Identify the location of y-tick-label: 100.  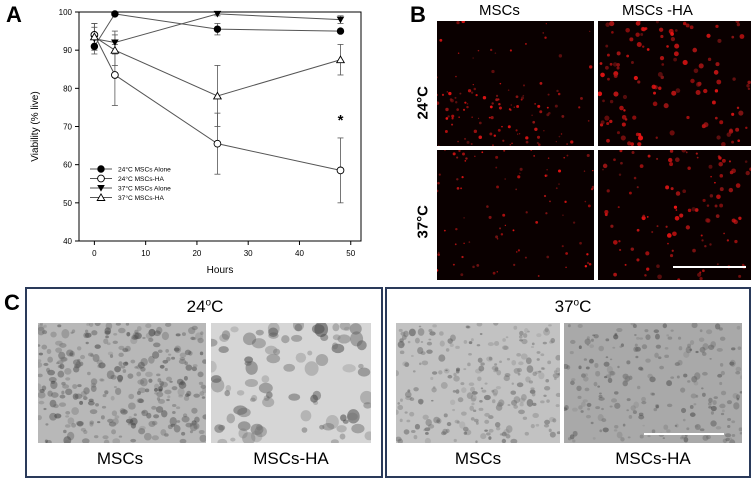
(66, 12).